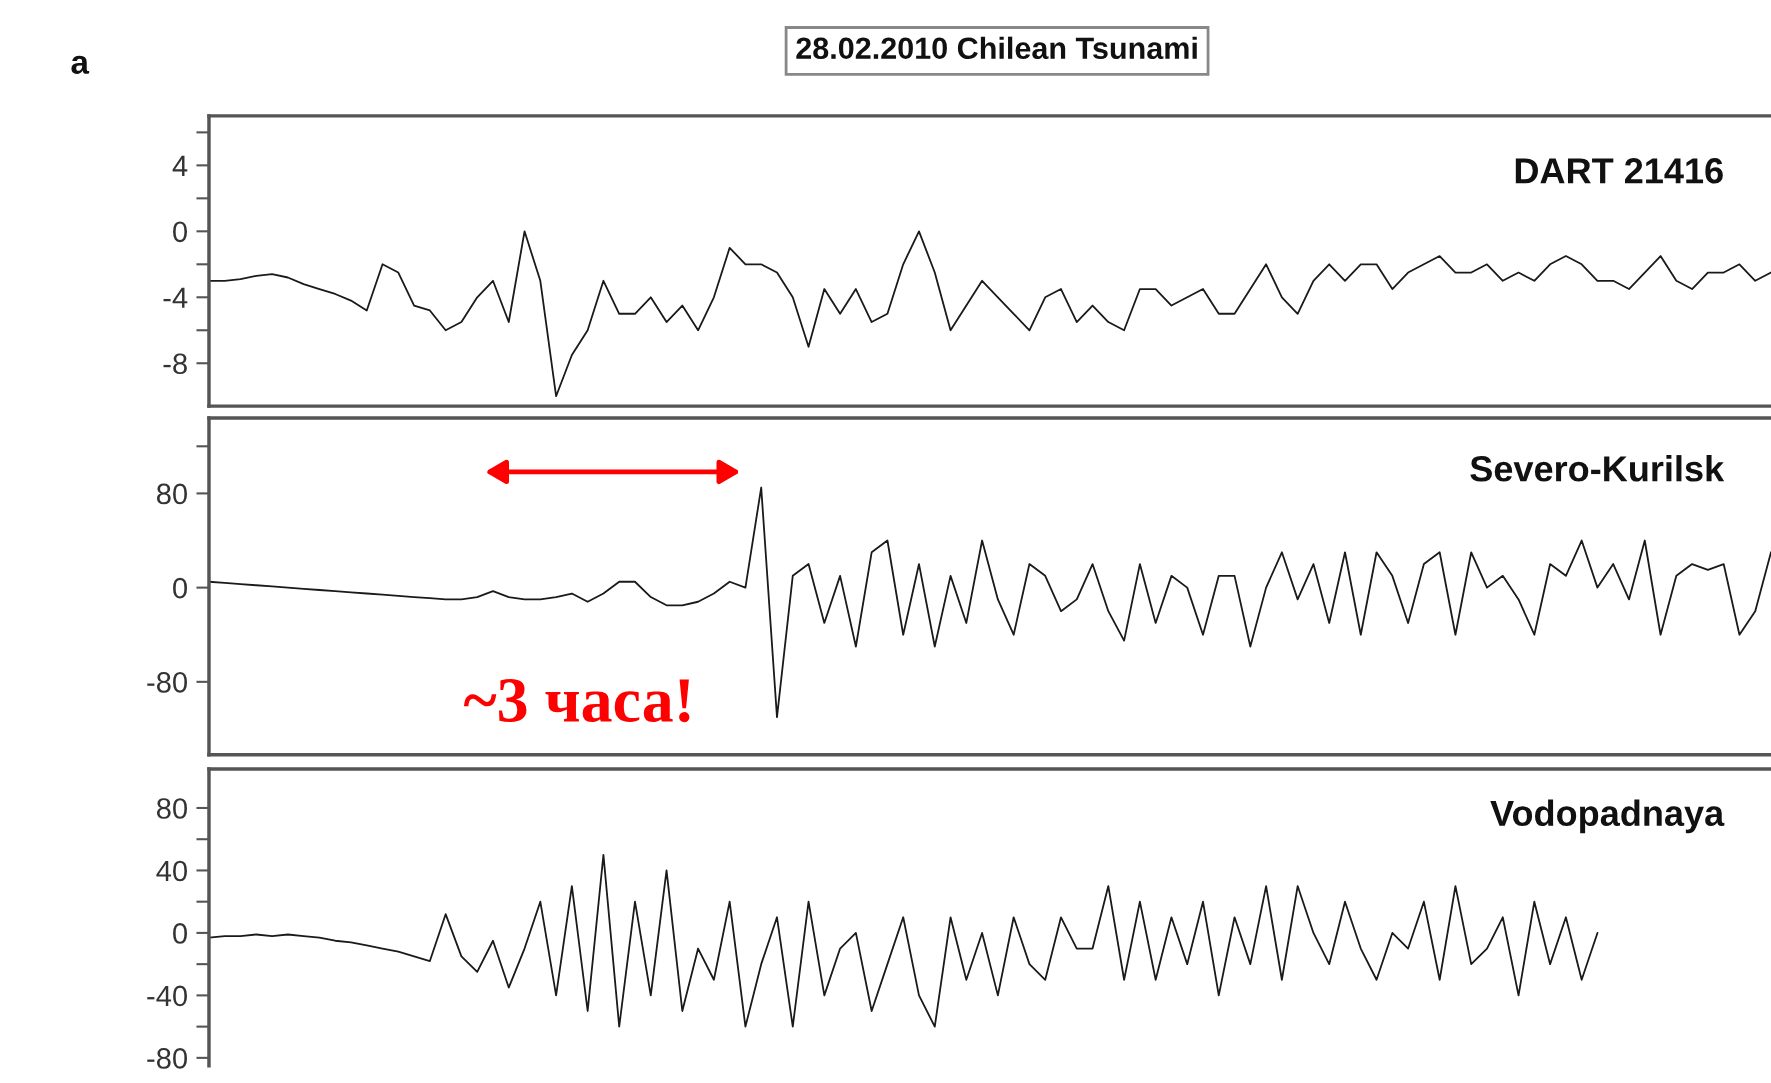  Describe the element at coordinates (80, 64) in the screenshot. I see `text: a` at that location.